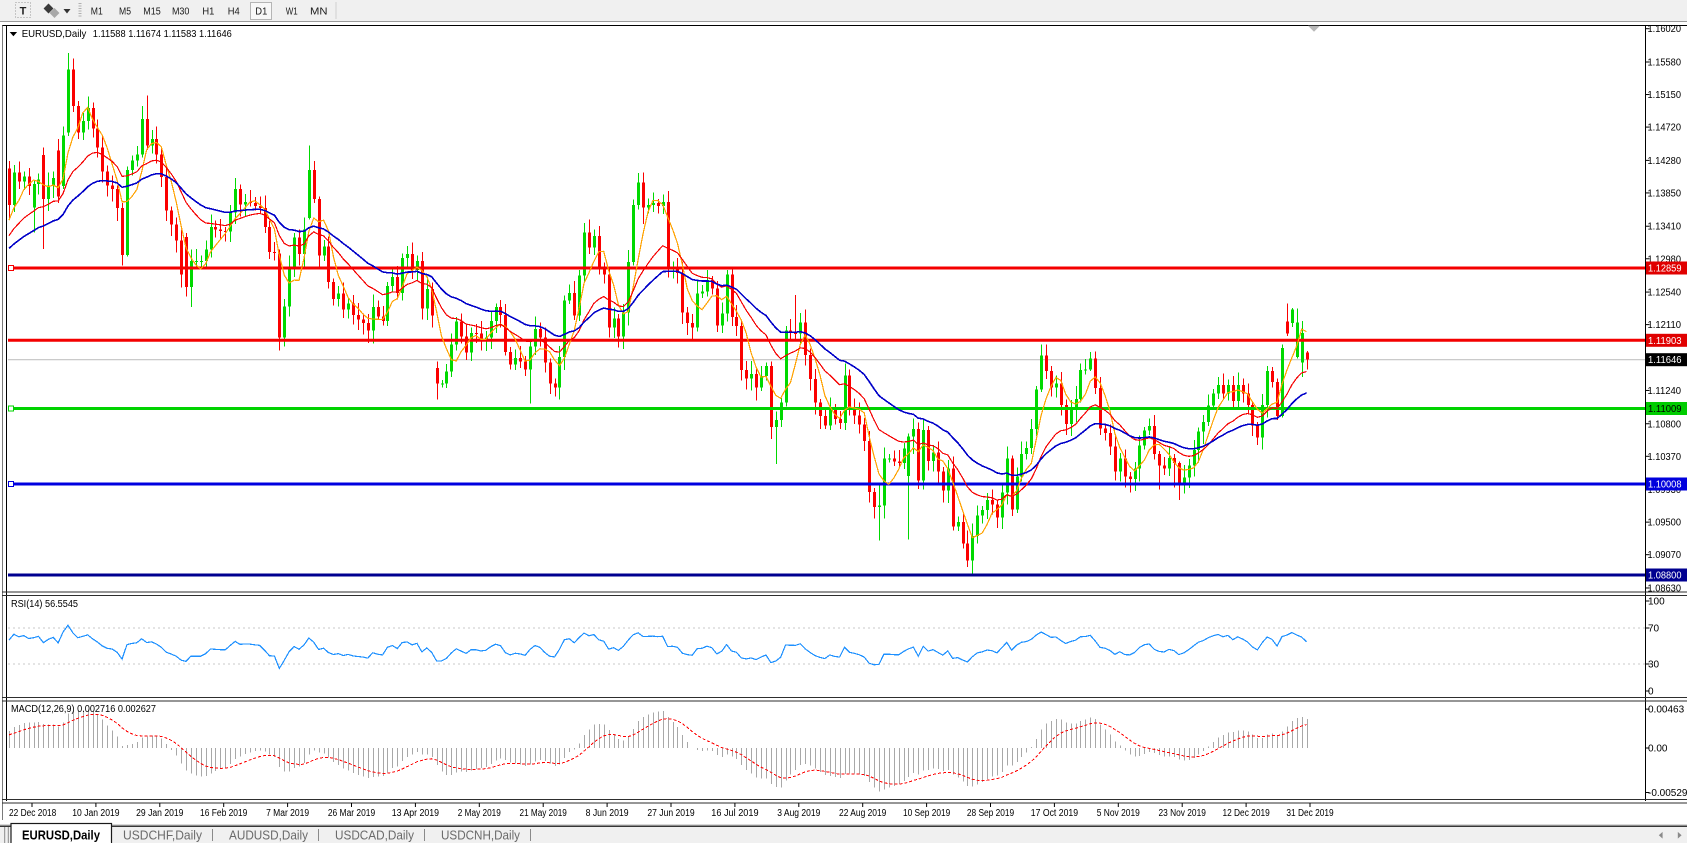  I want to click on svg-text: M1, so click(97, 12).